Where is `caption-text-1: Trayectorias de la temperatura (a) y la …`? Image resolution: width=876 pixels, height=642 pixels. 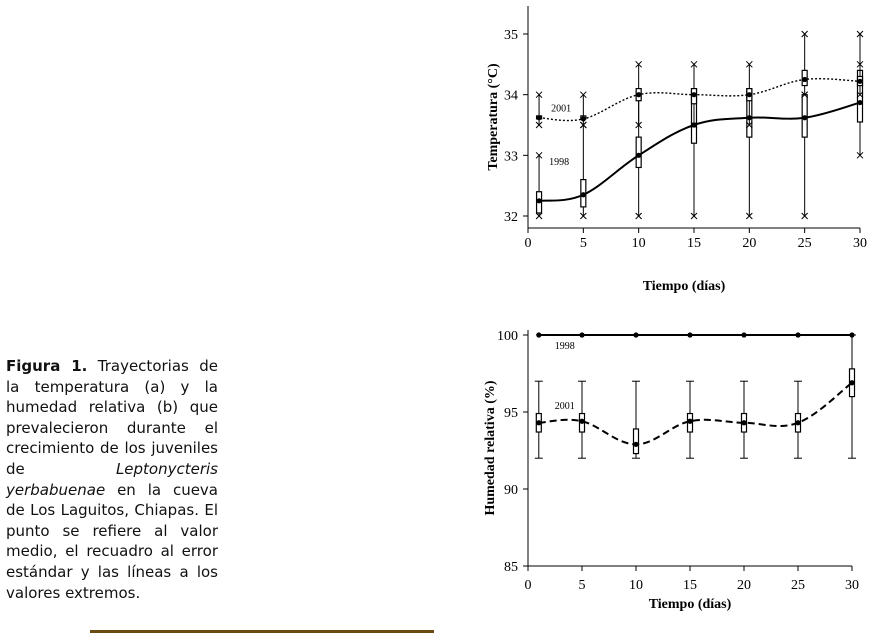
caption-text-1: Trayectorias de la temperatura (a) y la … is located at coordinates (112, 417).